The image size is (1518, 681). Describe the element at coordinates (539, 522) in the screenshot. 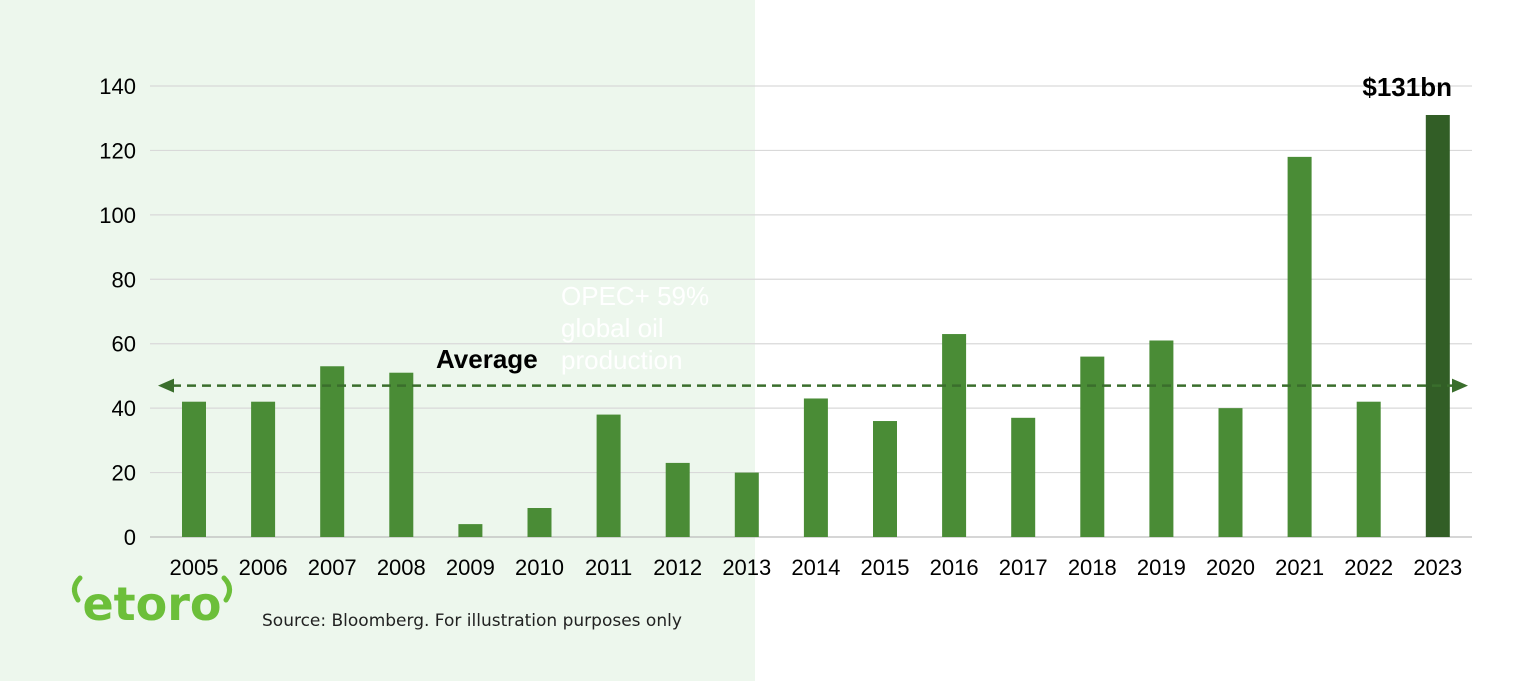

I see `bar-2010` at that location.